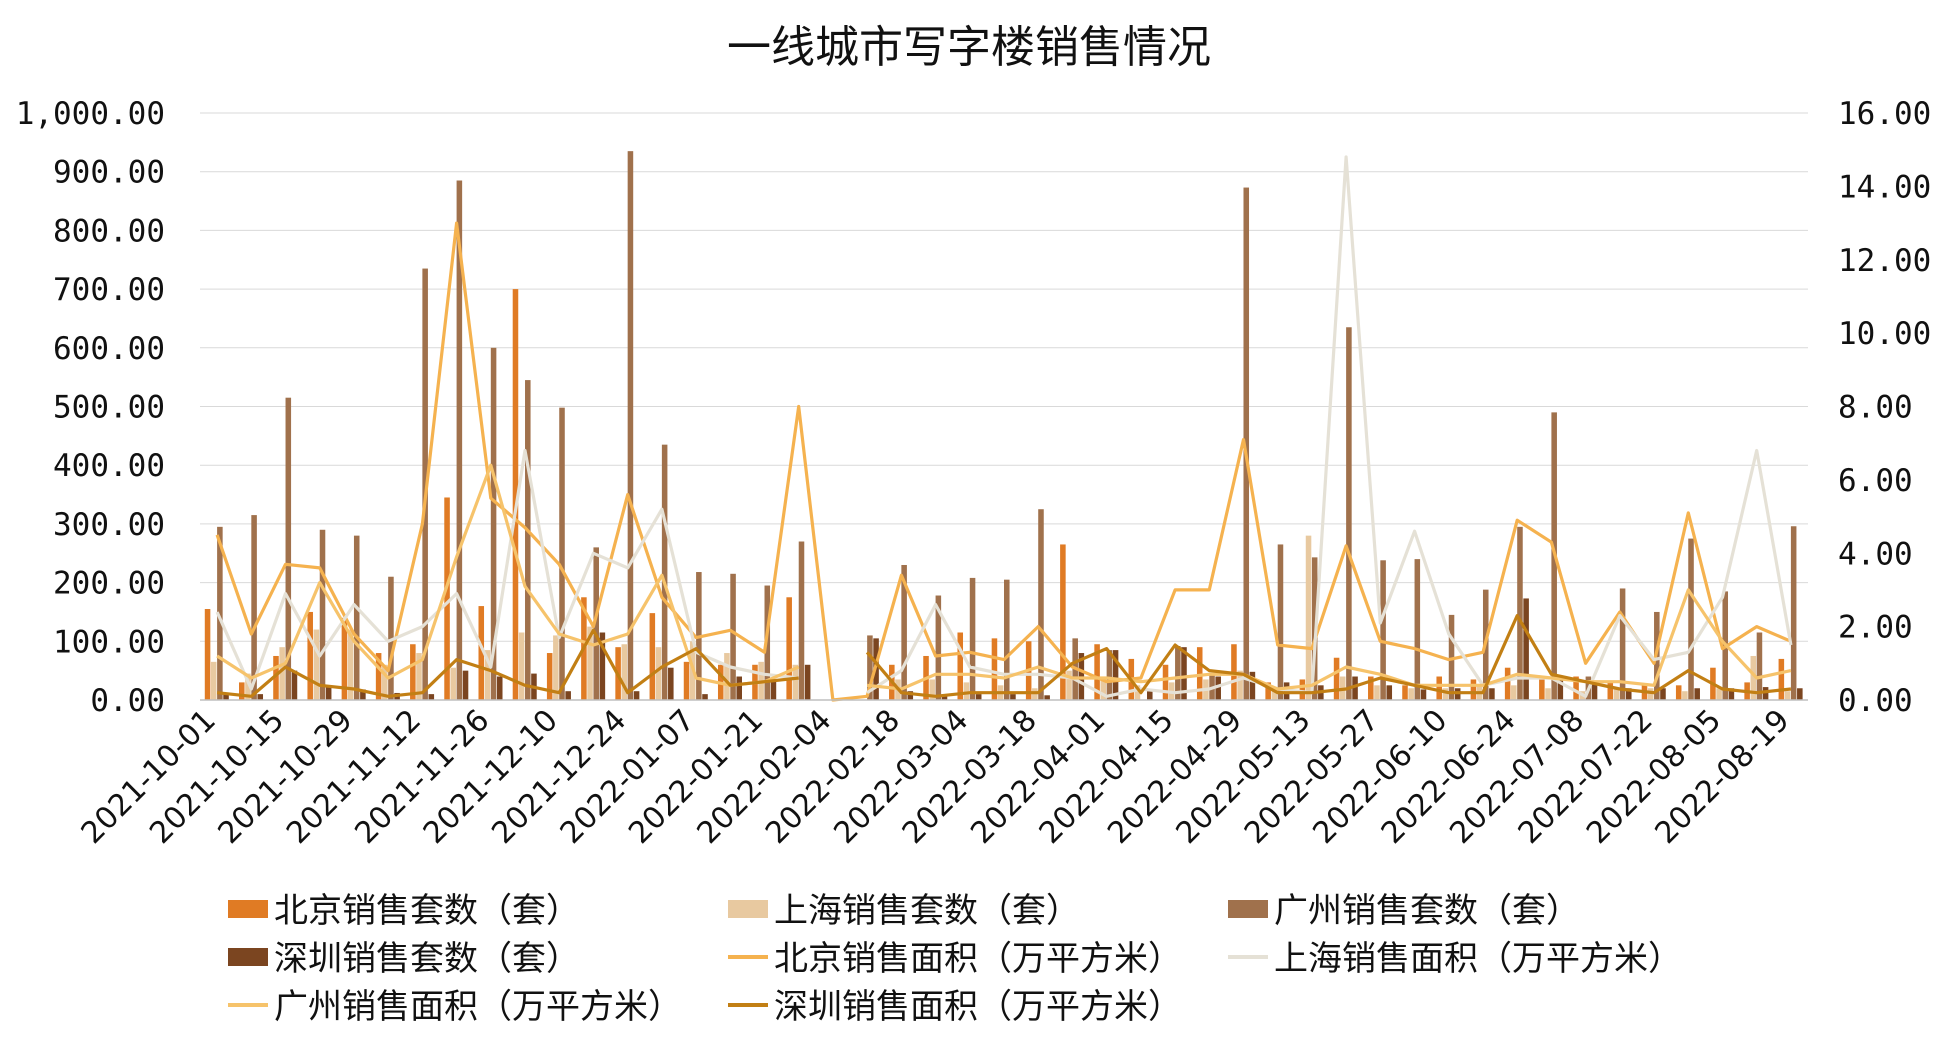 The height and width of the screenshot is (1048, 1938). I want to click on y-right-tick-label: 4.00, so click(1875, 554).